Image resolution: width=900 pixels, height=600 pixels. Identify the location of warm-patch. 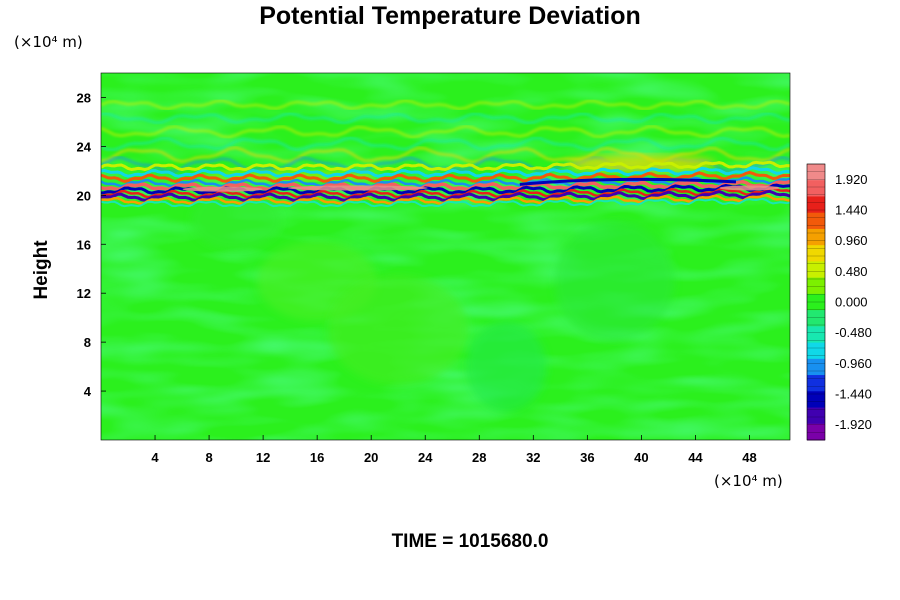
(641, 163).